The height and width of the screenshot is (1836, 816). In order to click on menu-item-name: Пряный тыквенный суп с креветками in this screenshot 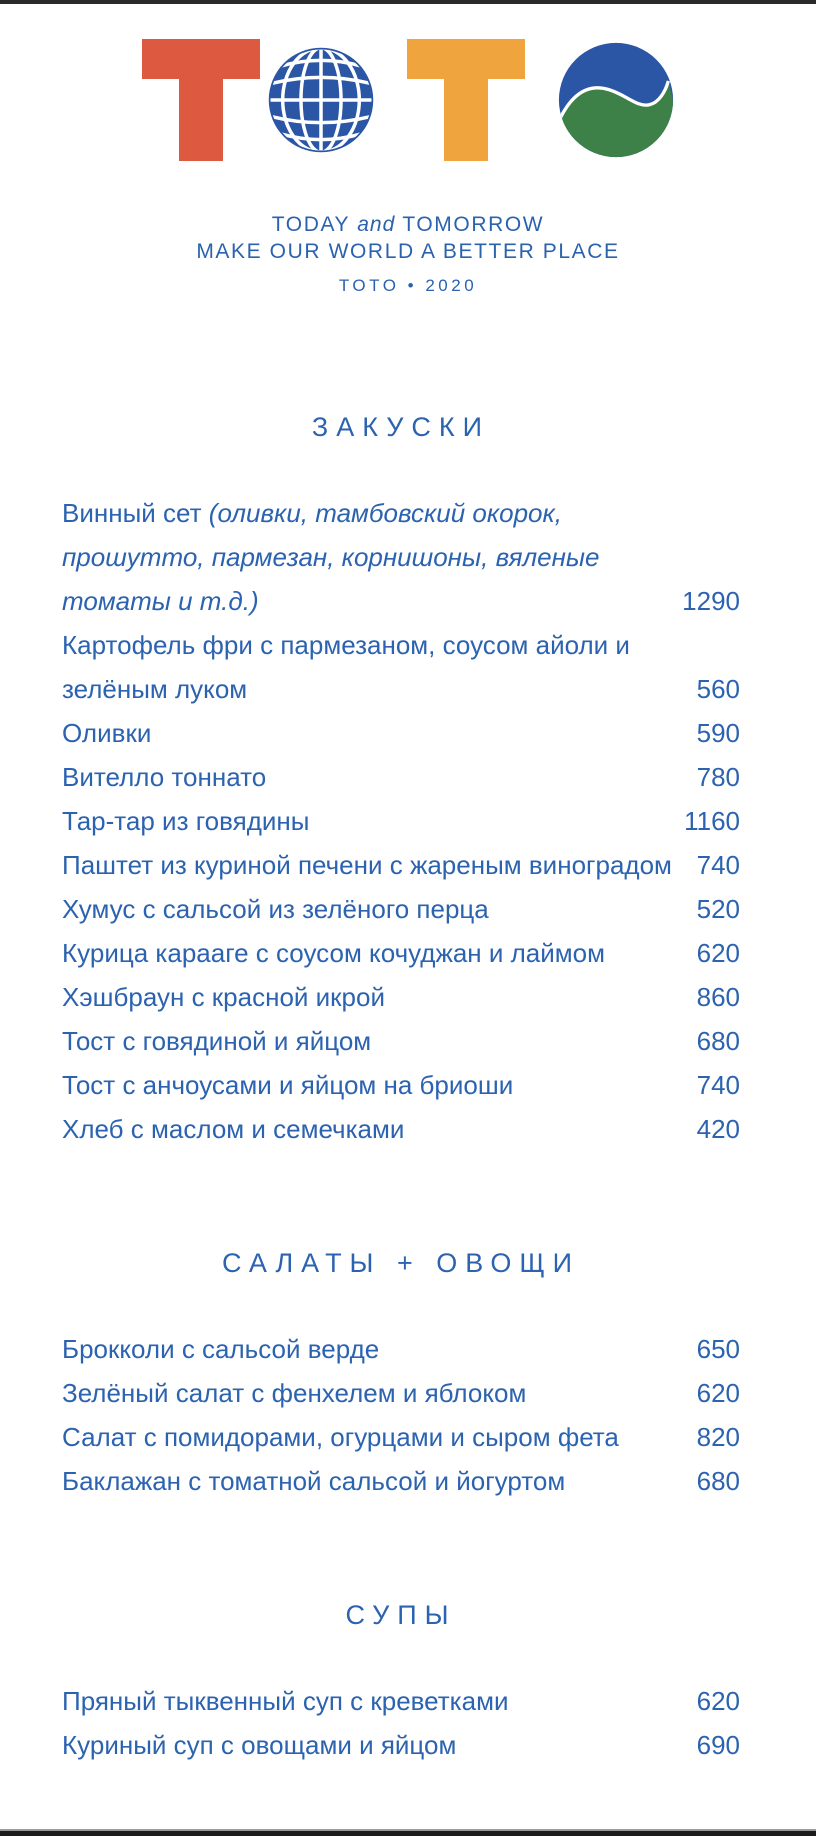, I will do `click(379, 1701)`.